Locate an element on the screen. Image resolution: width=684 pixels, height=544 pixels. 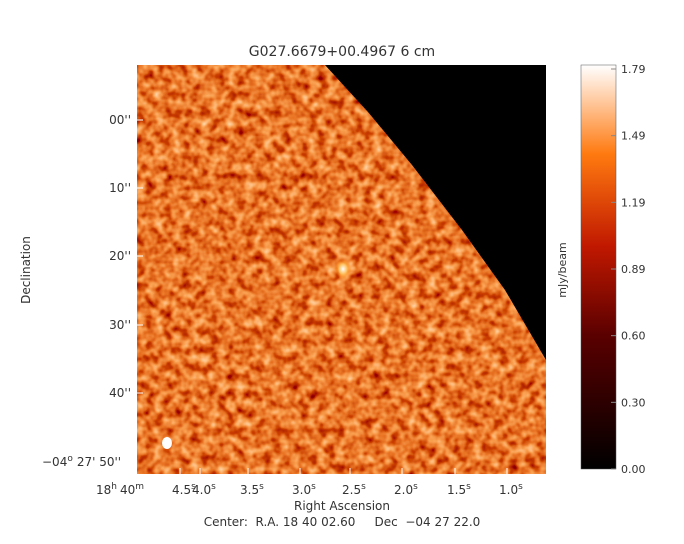
colorbar-label: mJy/beam is located at coordinates (562, 269).